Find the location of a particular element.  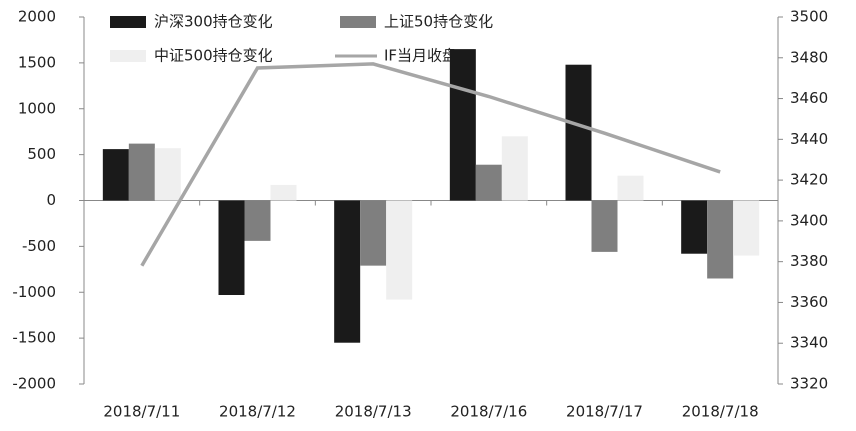

y-tick-label: 500 is located at coordinates (41, 154).